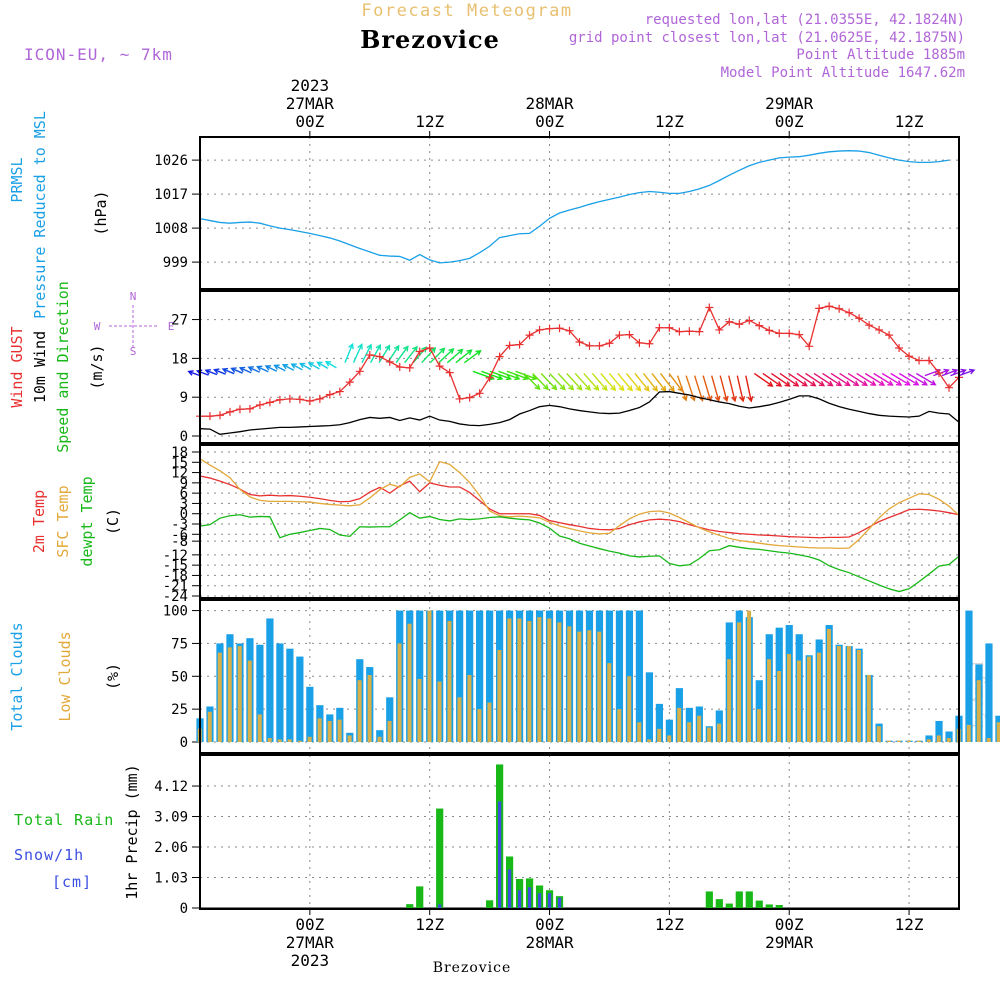  What do you see at coordinates (171, 879) in the screenshot?
I see `ytick-label: 1.03` at bounding box center [171, 879].